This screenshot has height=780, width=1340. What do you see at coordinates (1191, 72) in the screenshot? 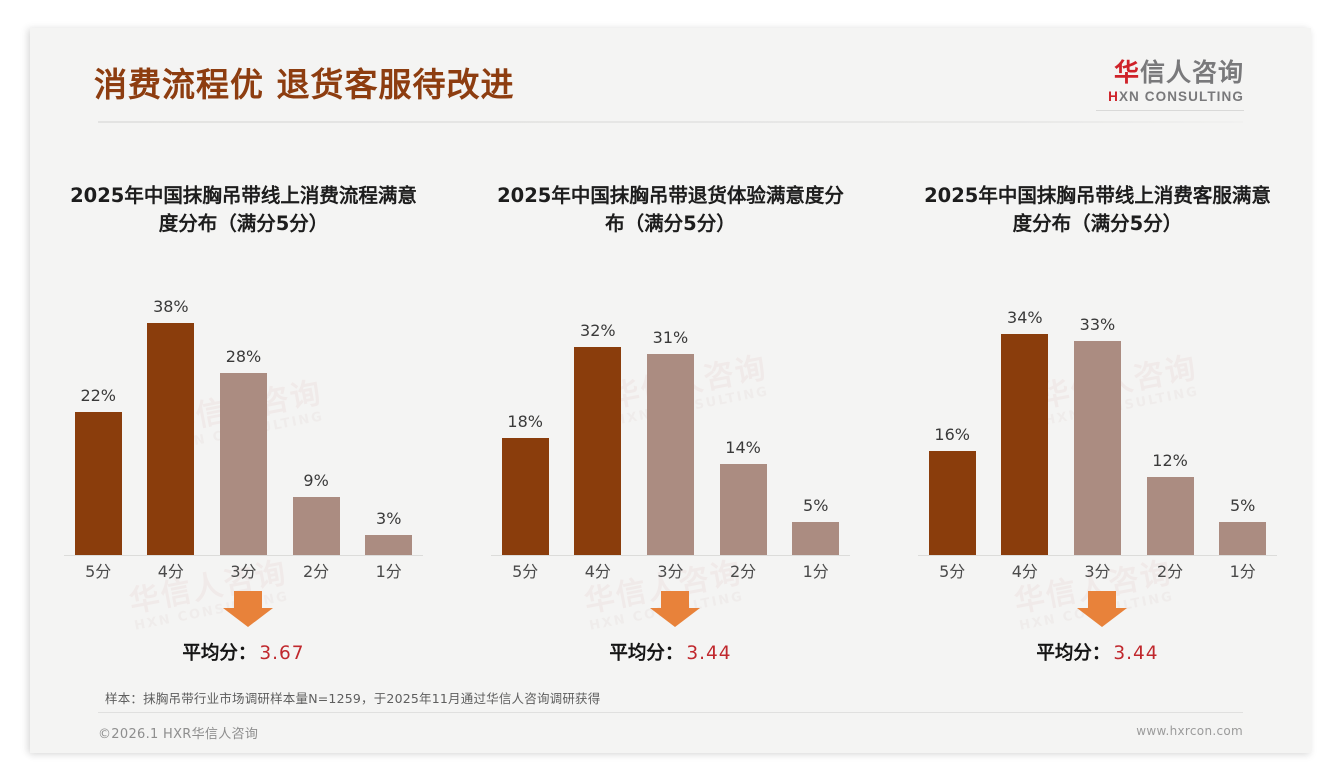
I see `logo-chinese-rest: 信人咨询` at bounding box center [1191, 72].